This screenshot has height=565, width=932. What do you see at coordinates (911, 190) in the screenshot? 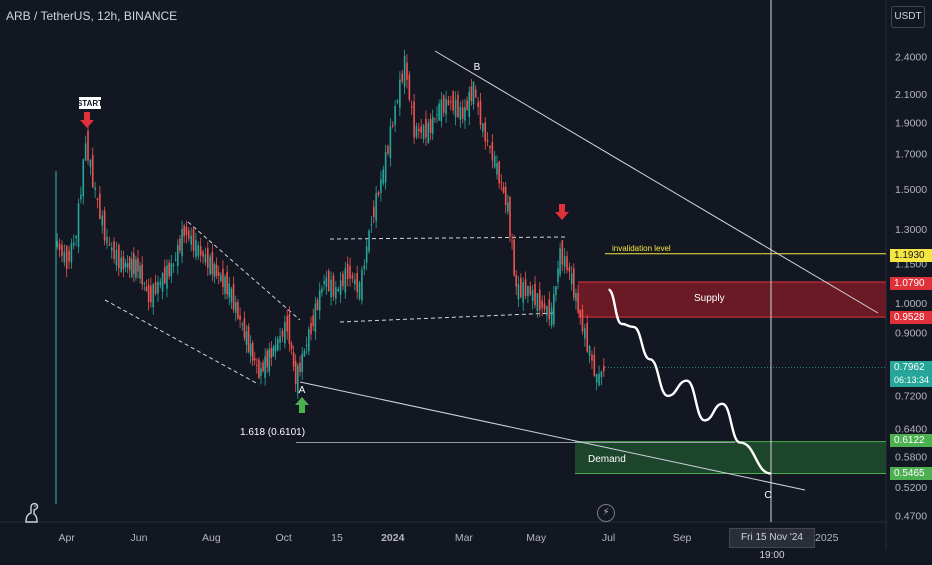
I see `y-tick-label: 1.5000` at bounding box center [911, 190].